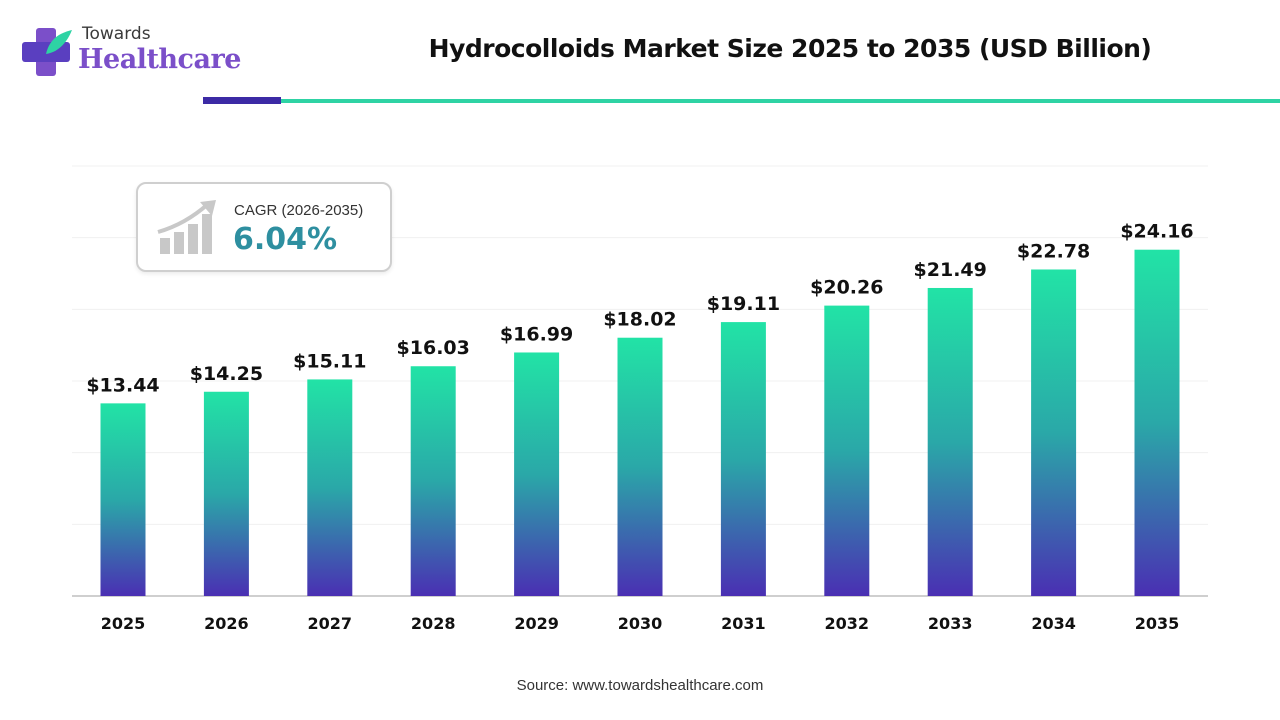 The image size is (1280, 720). What do you see at coordinates (1157, 422) in the screenshot?
I see `bar-2035` at bounding box center [1157, 422].